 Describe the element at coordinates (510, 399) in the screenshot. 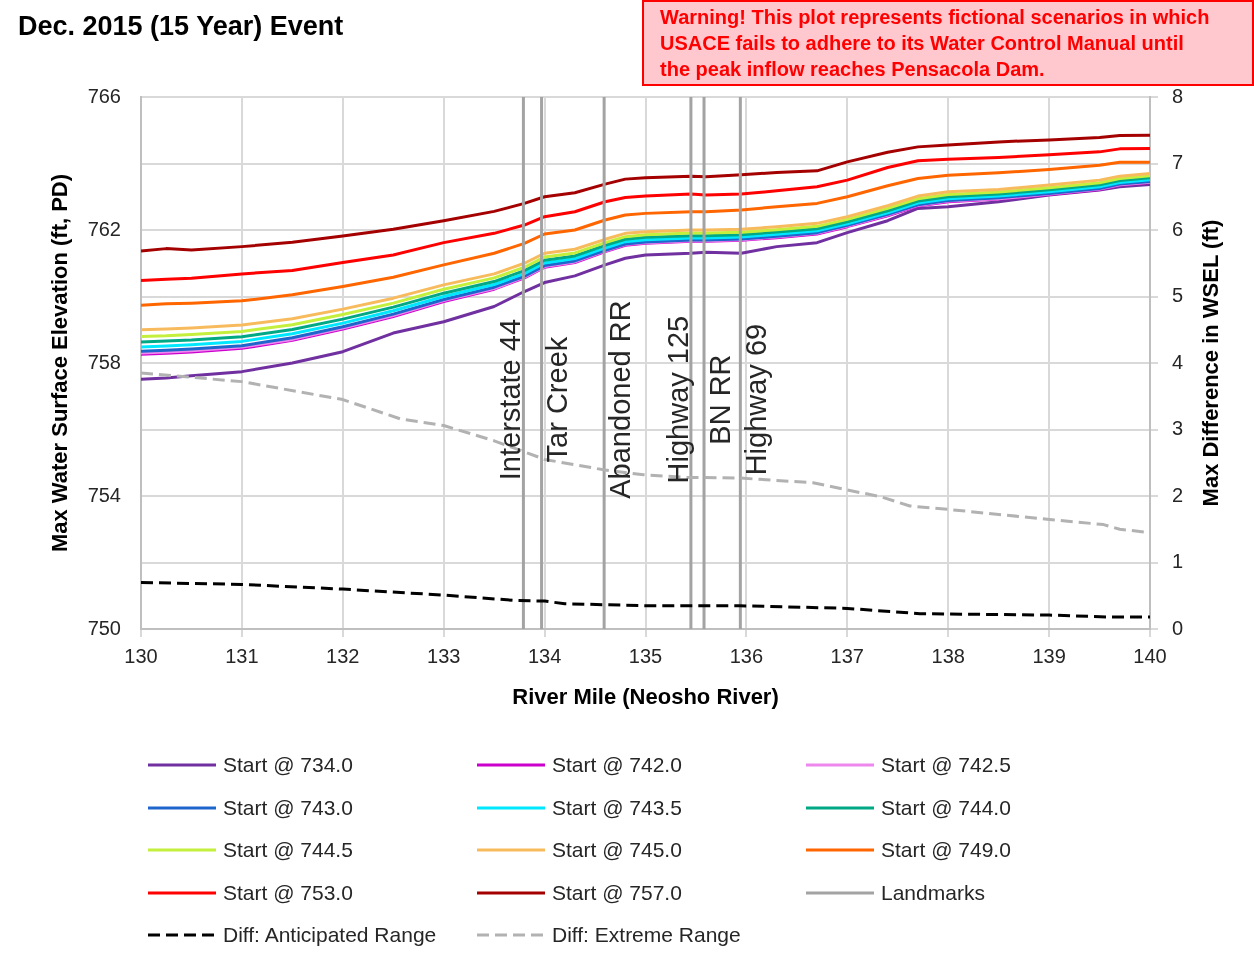

I see `annotation: Interstate 44` at that location.